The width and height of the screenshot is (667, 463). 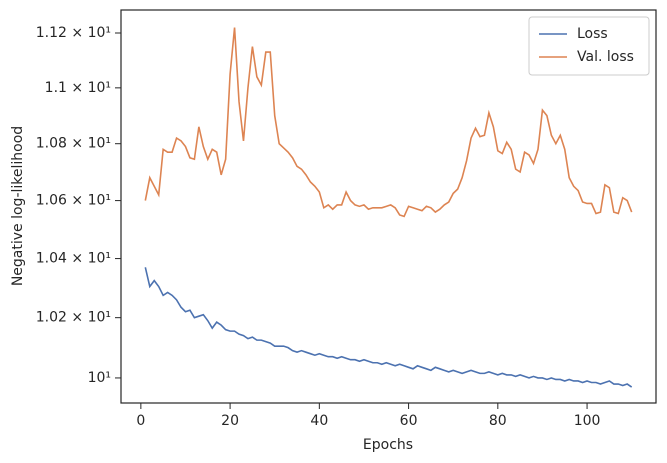 What do you see at coordinates (73, 318) in the screenshot?
I see `y-tick-label: 1.02 × 10¹` at bounding box center [73, 318].